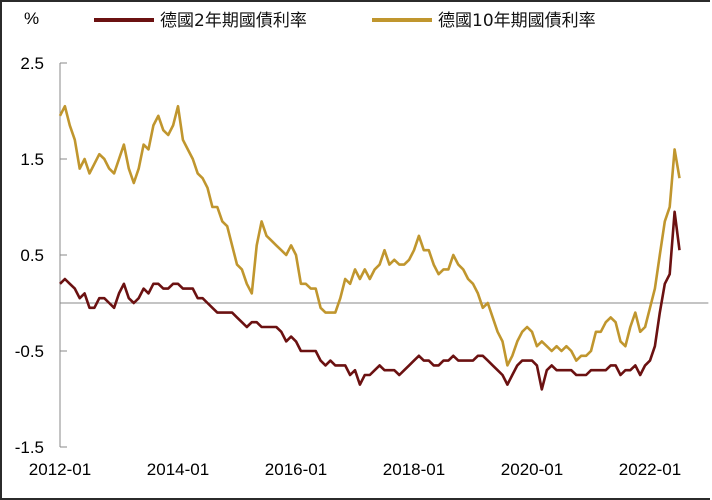 The width and height of the screenshot is (712, 500). Describe the element at coordinates (345, 21) in the screenshot. I see `legend: 德國2年期國債利率 德國10年期國債利率` at that location.